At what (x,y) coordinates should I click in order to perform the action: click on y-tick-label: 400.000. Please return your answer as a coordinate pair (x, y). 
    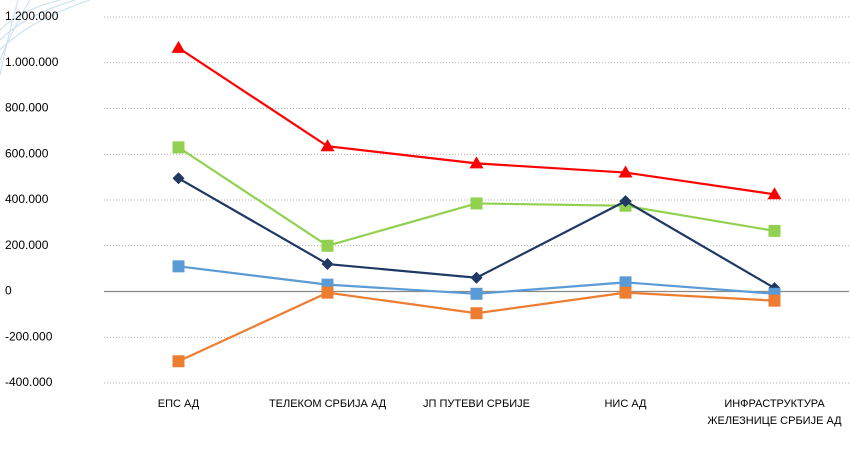
    Looking at the image, I should click on (27, 199).